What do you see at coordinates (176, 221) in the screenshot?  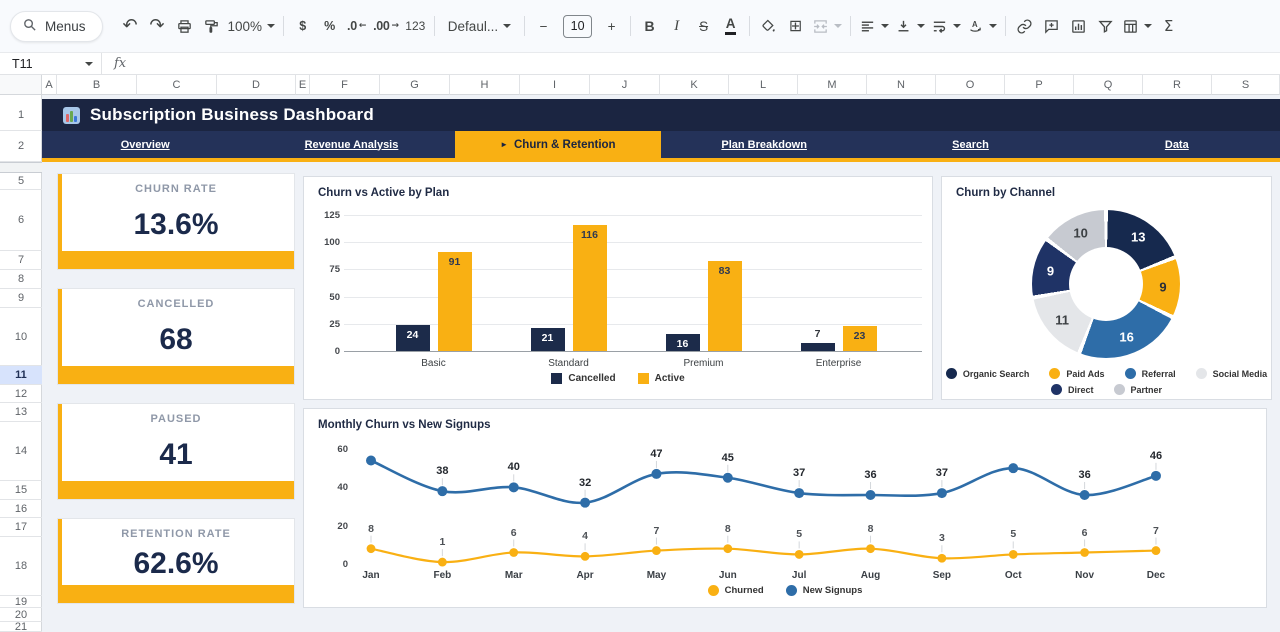 I see `kpi-card-churn-rate: CHURN RATE 13.6%` at bounding box center [176, 221].